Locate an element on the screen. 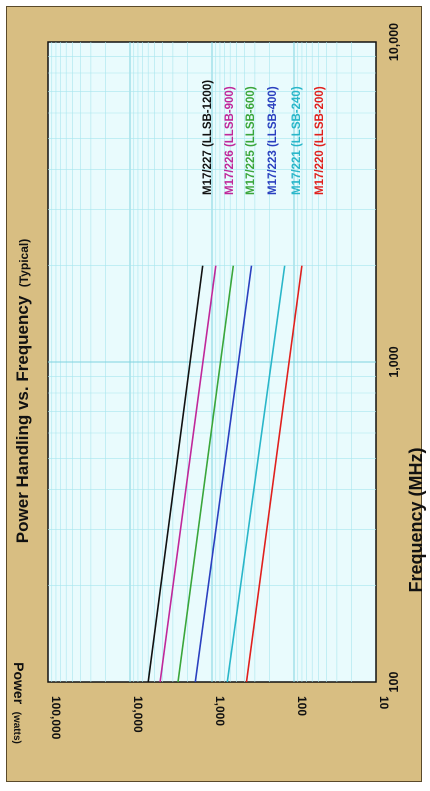 Image resolution: width=430 pixels, height=791 pixels. legend-entry-2: M17/226 (LLSB-900) is located at coordinates (230, 140).